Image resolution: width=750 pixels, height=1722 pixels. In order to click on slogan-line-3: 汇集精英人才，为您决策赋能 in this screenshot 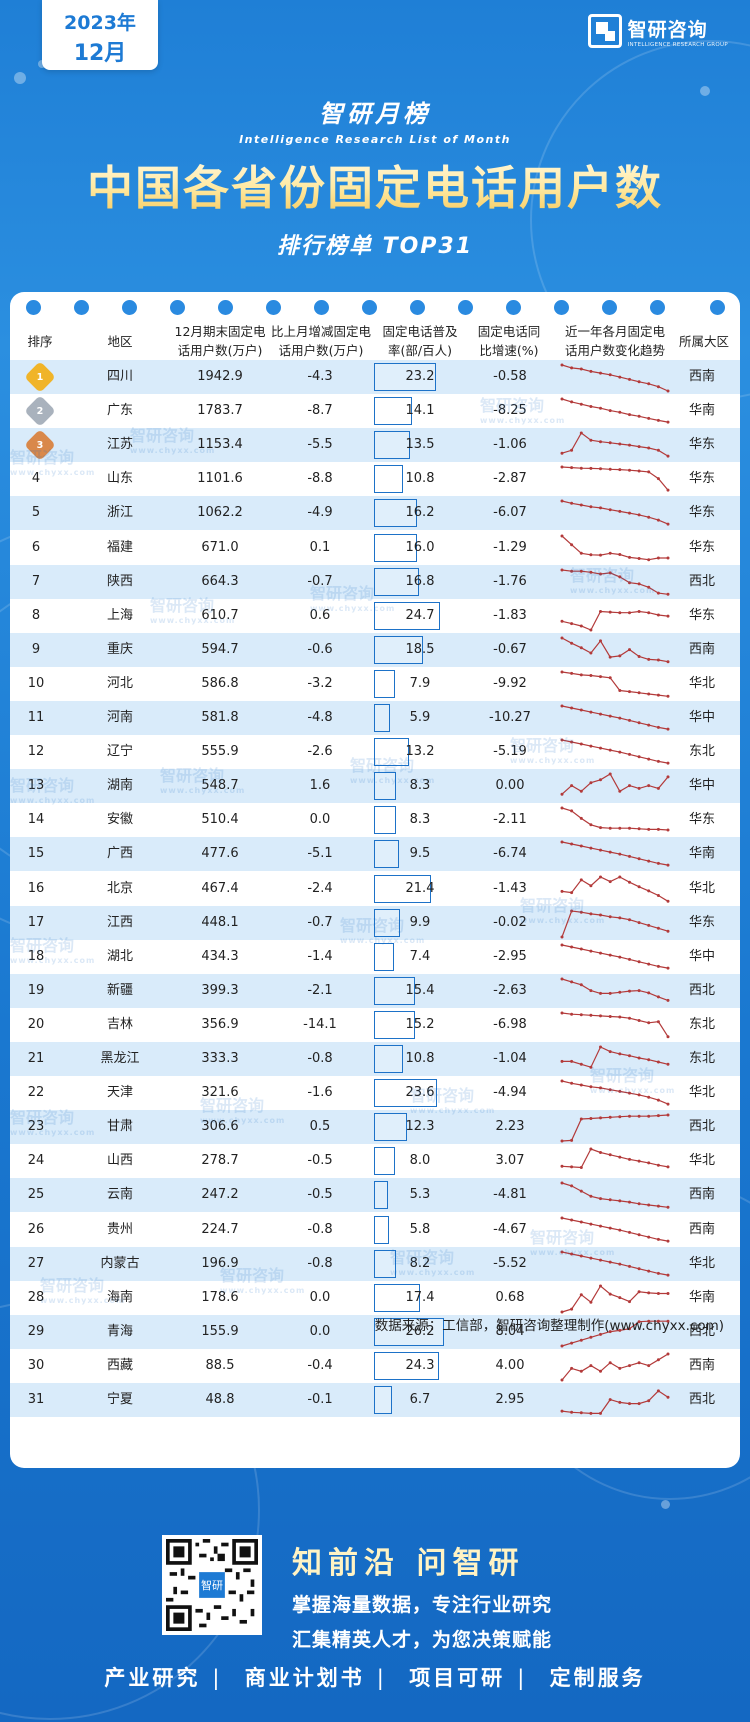, I will do `click(422, 1640)`.